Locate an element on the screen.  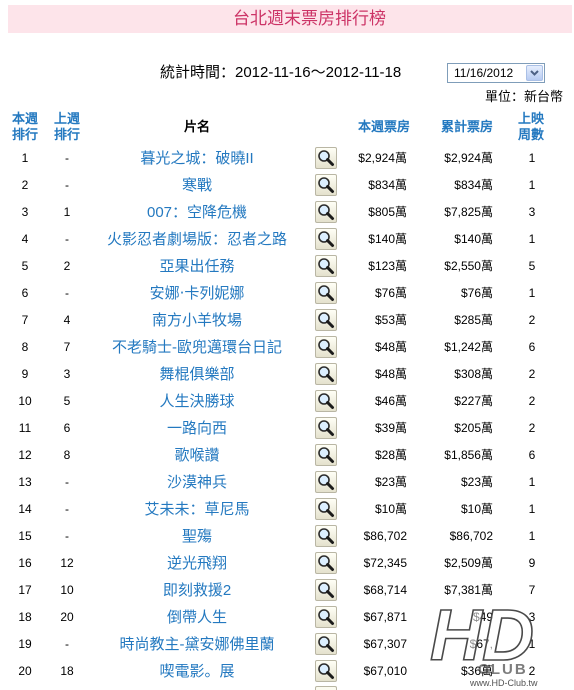
total-gross: $227萬 is located at coordinates (473, 401).